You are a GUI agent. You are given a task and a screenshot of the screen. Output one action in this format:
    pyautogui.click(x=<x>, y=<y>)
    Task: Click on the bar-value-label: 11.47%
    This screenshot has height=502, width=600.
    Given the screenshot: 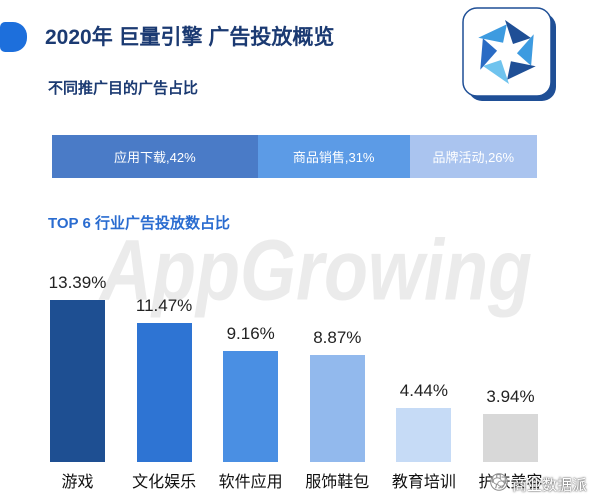 What is the action you would take?
    pyautogui.click(x=164, y=306)
    